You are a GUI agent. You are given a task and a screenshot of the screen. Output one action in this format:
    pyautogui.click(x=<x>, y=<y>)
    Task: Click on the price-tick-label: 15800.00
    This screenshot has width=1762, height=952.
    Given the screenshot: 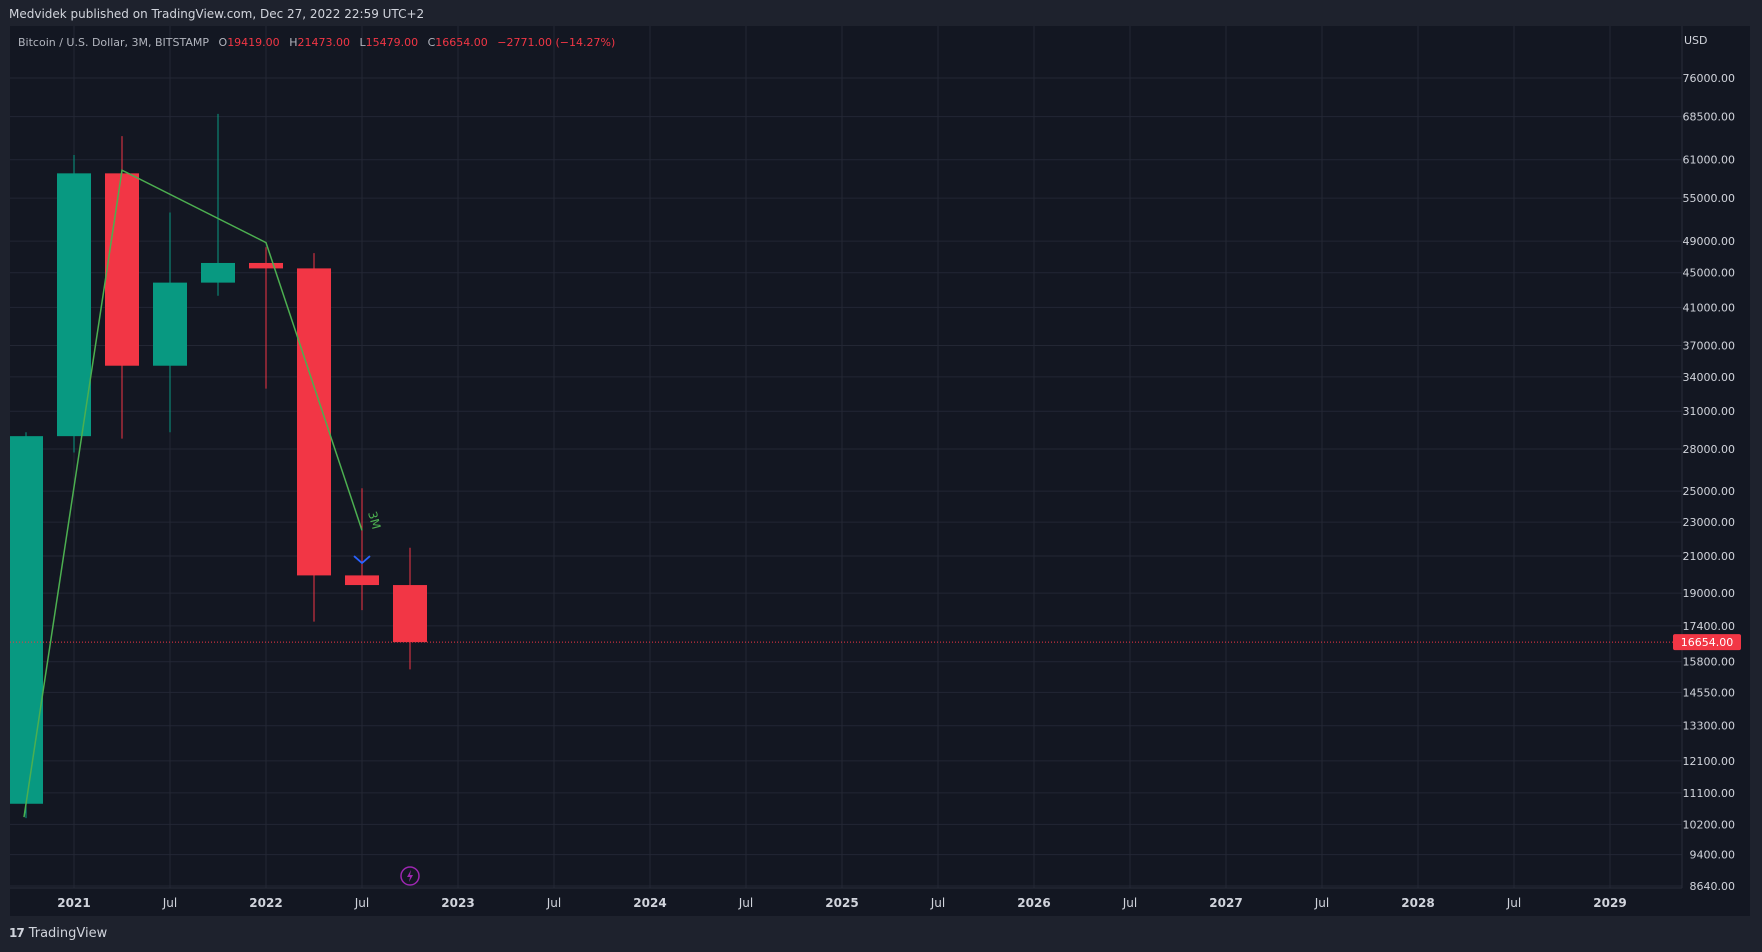 What is the action you would take?
    pyautogui.click(x=1709, y=662)
    